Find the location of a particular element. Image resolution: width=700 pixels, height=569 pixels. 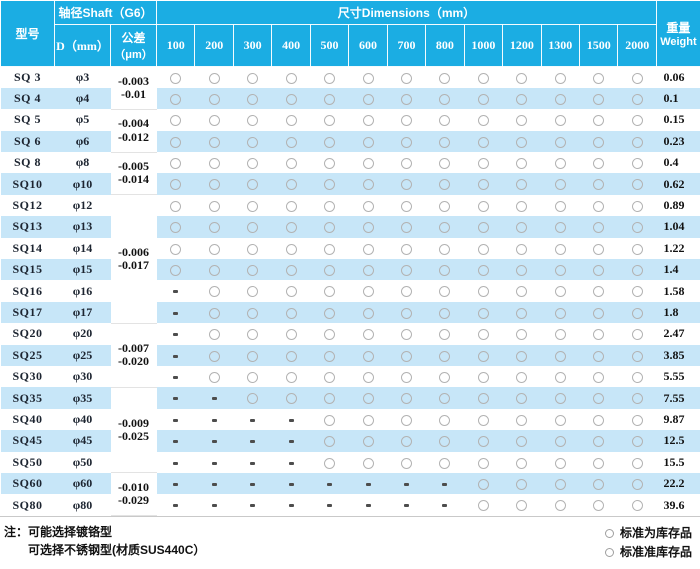

tolerance-value: -0.007 is located at coordinates (133, 348).